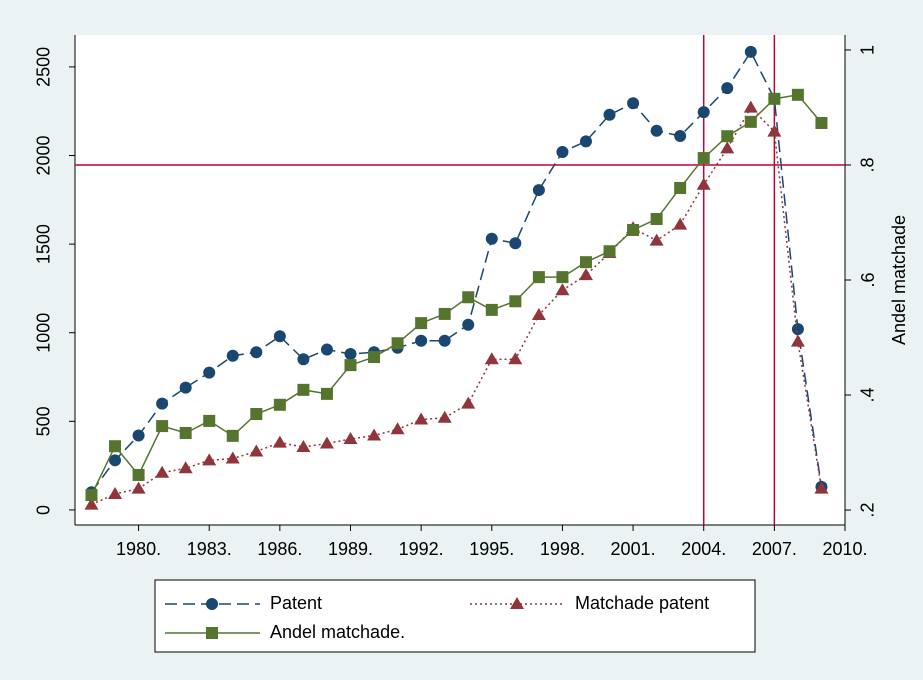 The width and height of the screenshot is (923, 680). What do you see at coordinates (44, 244) in the screenshot?
I see `y-tick-label: 1500` at bounding box center [44, 244].